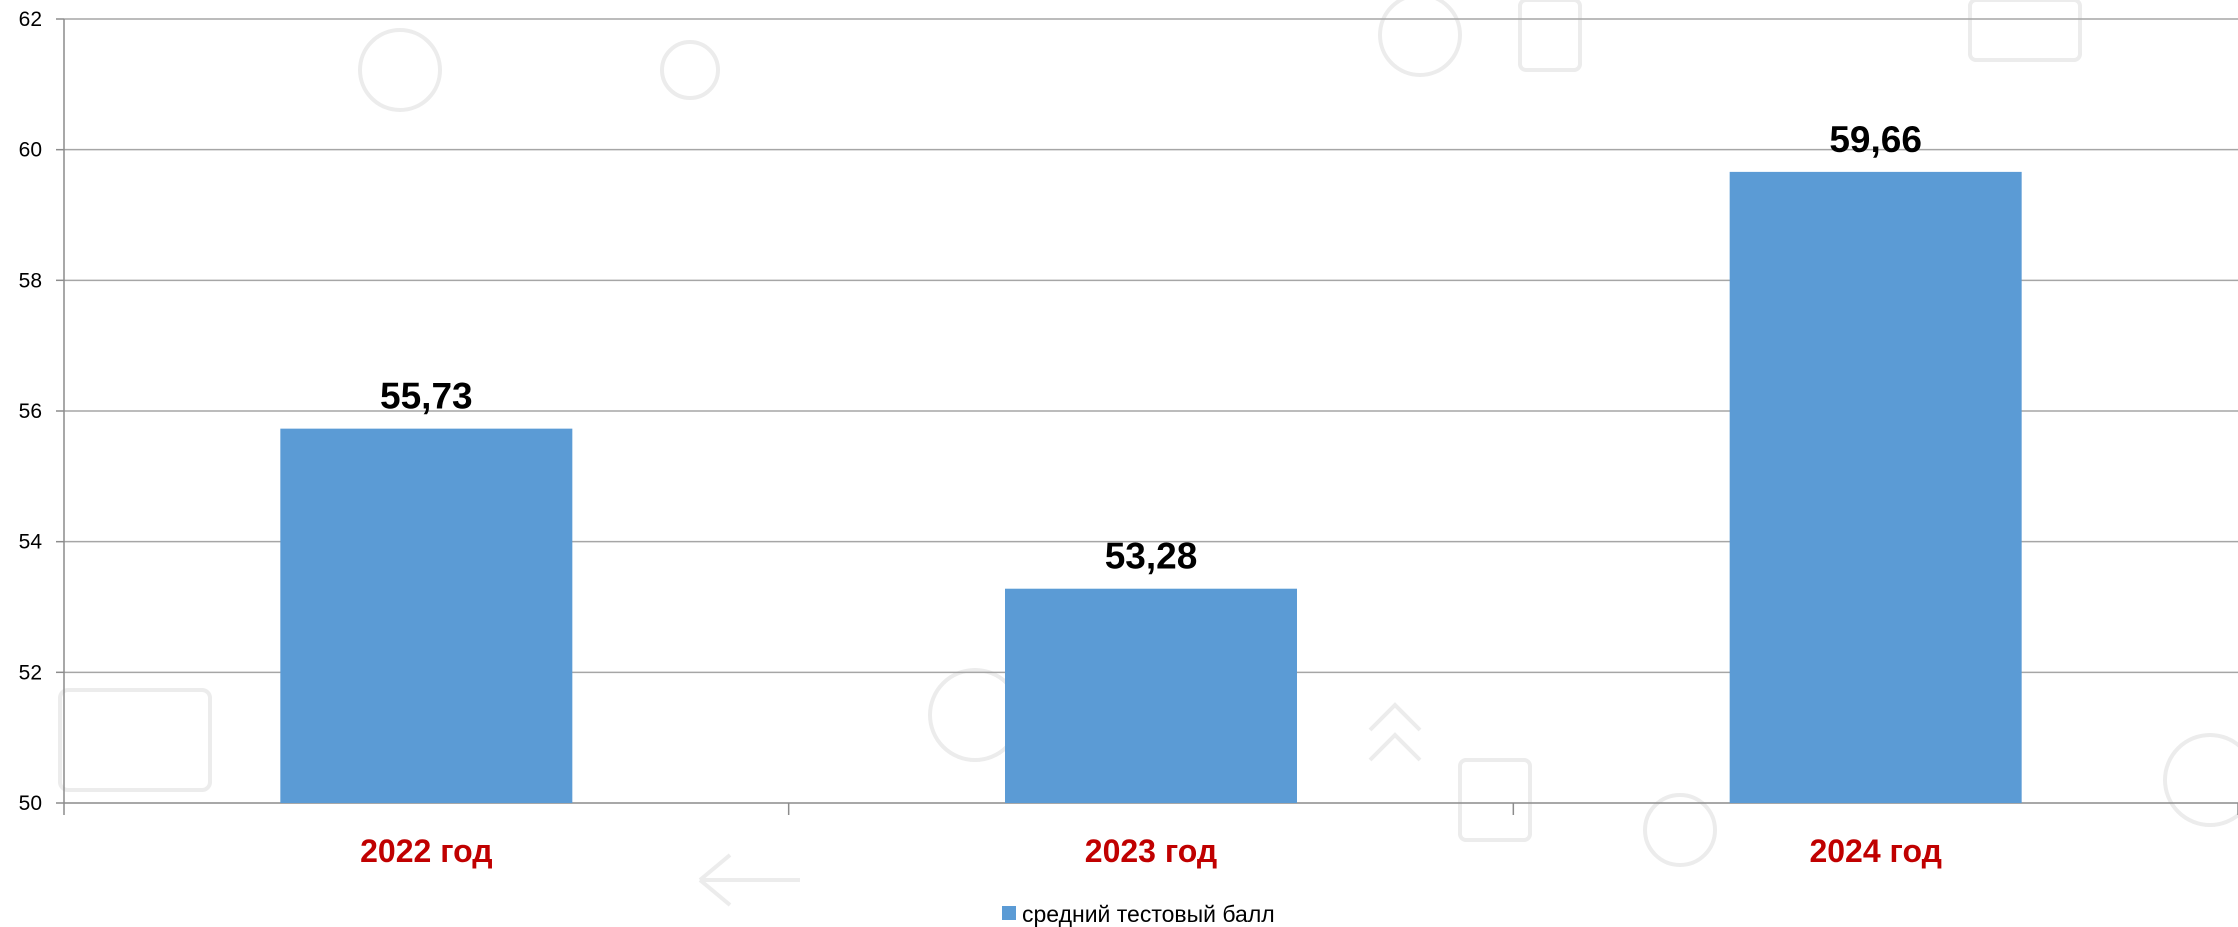 The height and width of the screenshot is (927, 2238). What do you see at coordinates (1148, 914) in the screenshot?
I see `legend-label: средний тестовый балл` at bounding box center [1148, 914].